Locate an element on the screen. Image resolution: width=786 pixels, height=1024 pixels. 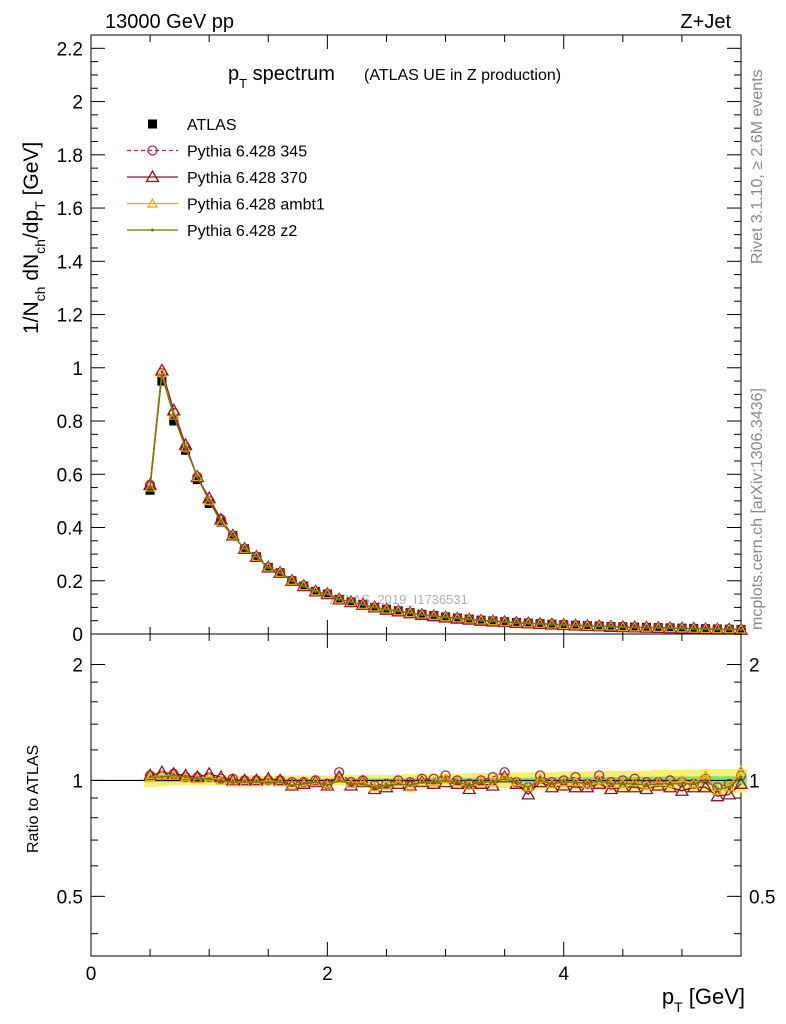
main-y-label: 1/Nch dNch/dpT [GeV] is located at coordinates (34, 238).